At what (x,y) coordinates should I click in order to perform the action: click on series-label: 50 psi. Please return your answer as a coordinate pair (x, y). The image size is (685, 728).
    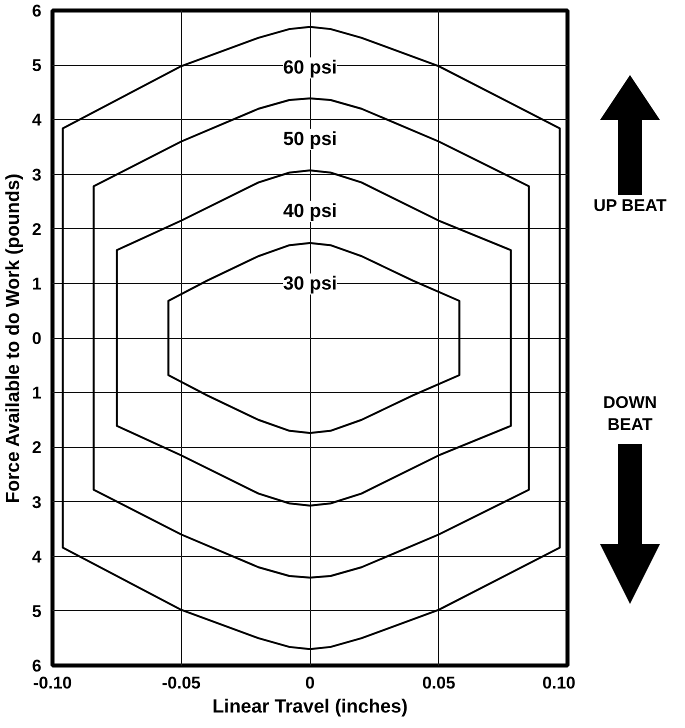
    Looking at the image, I should click on (310, 139).